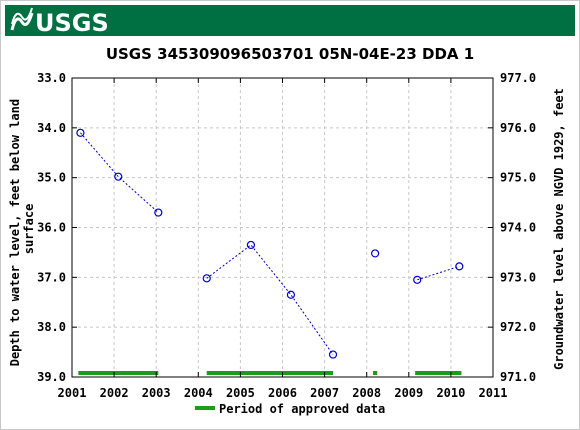  I want to click on x-tick-label: 2004, so click(198, 393).